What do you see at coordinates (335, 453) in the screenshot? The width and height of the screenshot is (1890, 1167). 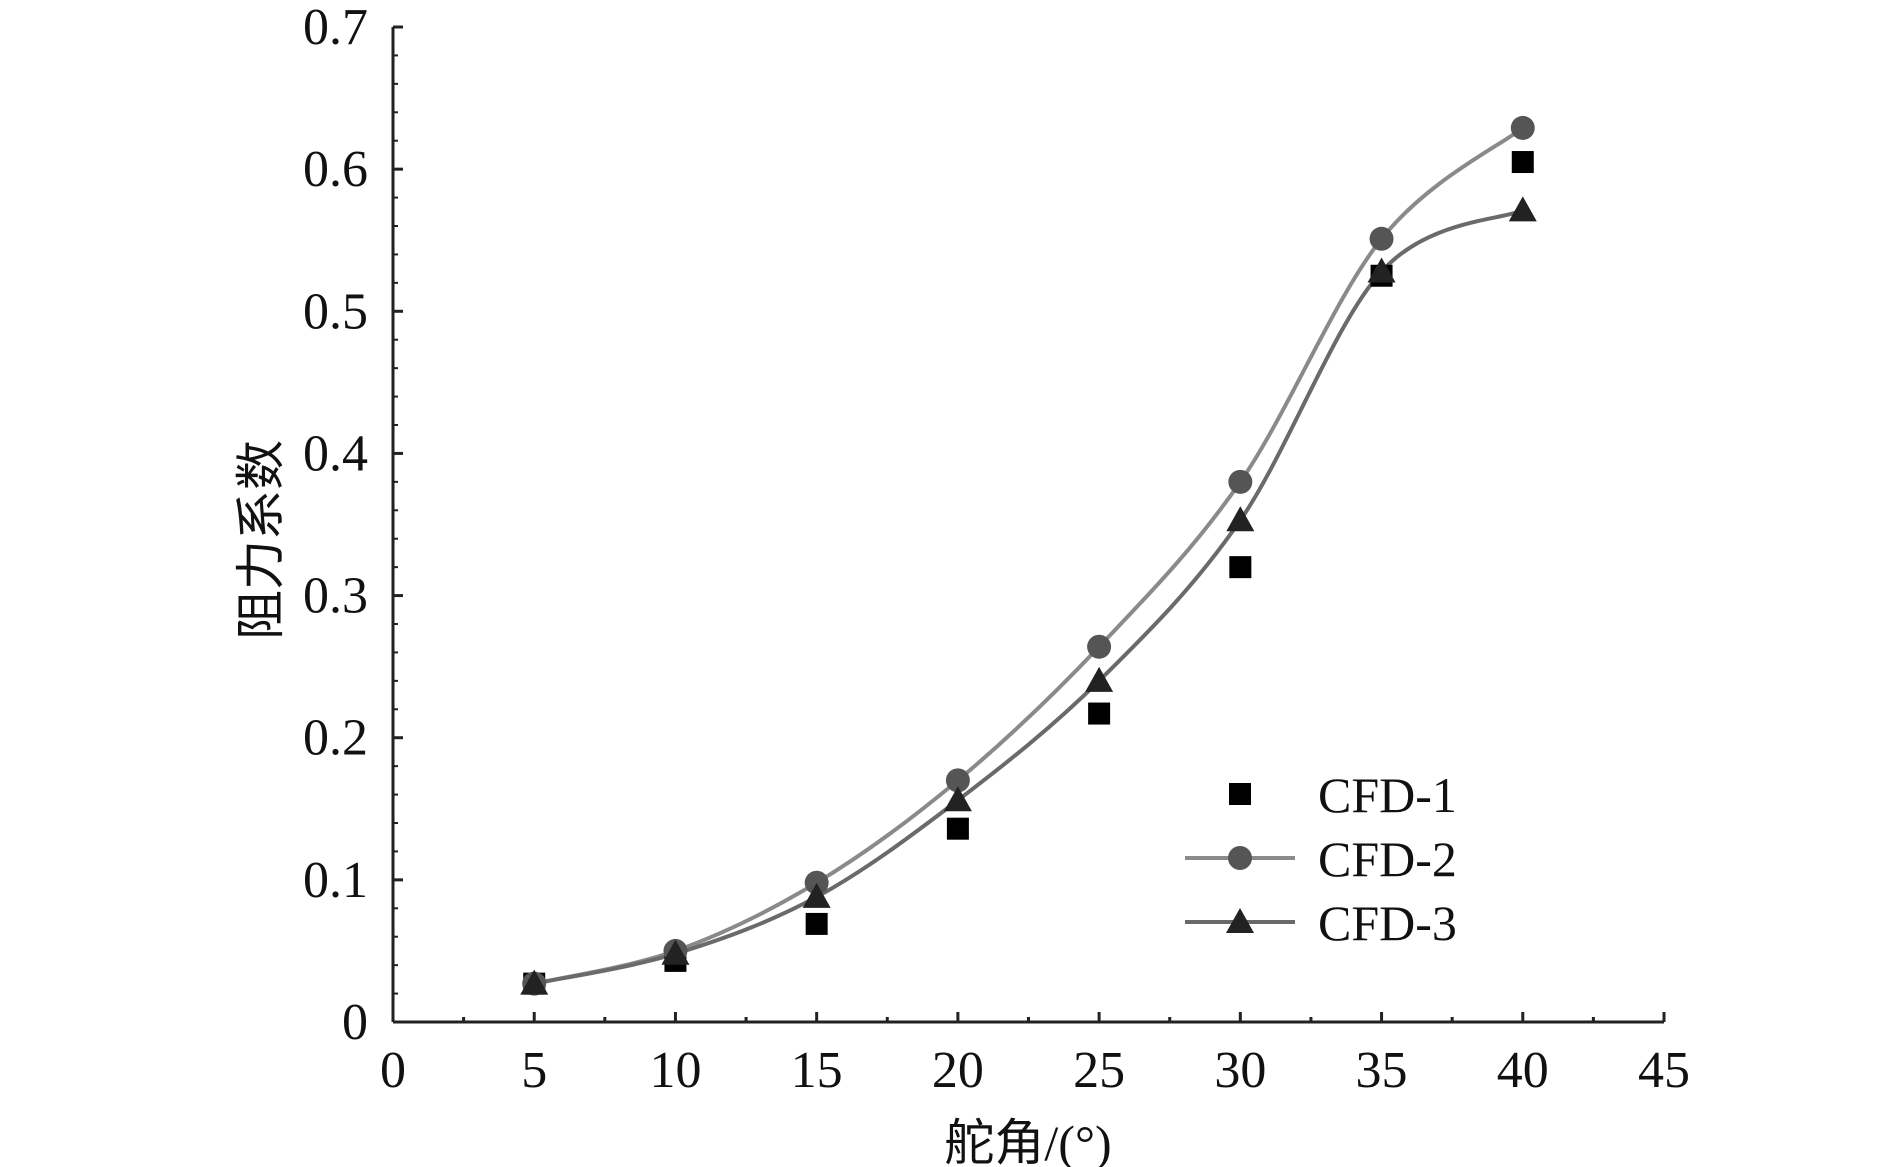 I see `y-tick-label: 0.4` at bounding box center [335, 453].